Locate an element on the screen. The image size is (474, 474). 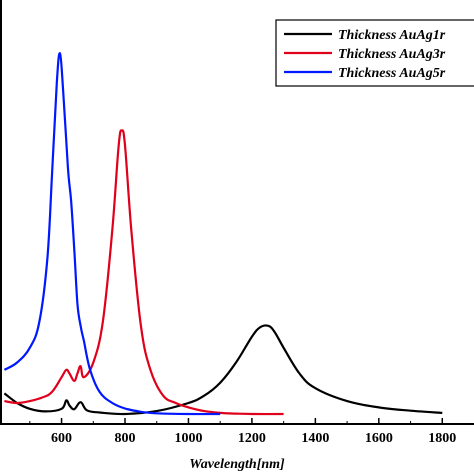
x-tick-label: 800 is located at coordinates (125, 438).